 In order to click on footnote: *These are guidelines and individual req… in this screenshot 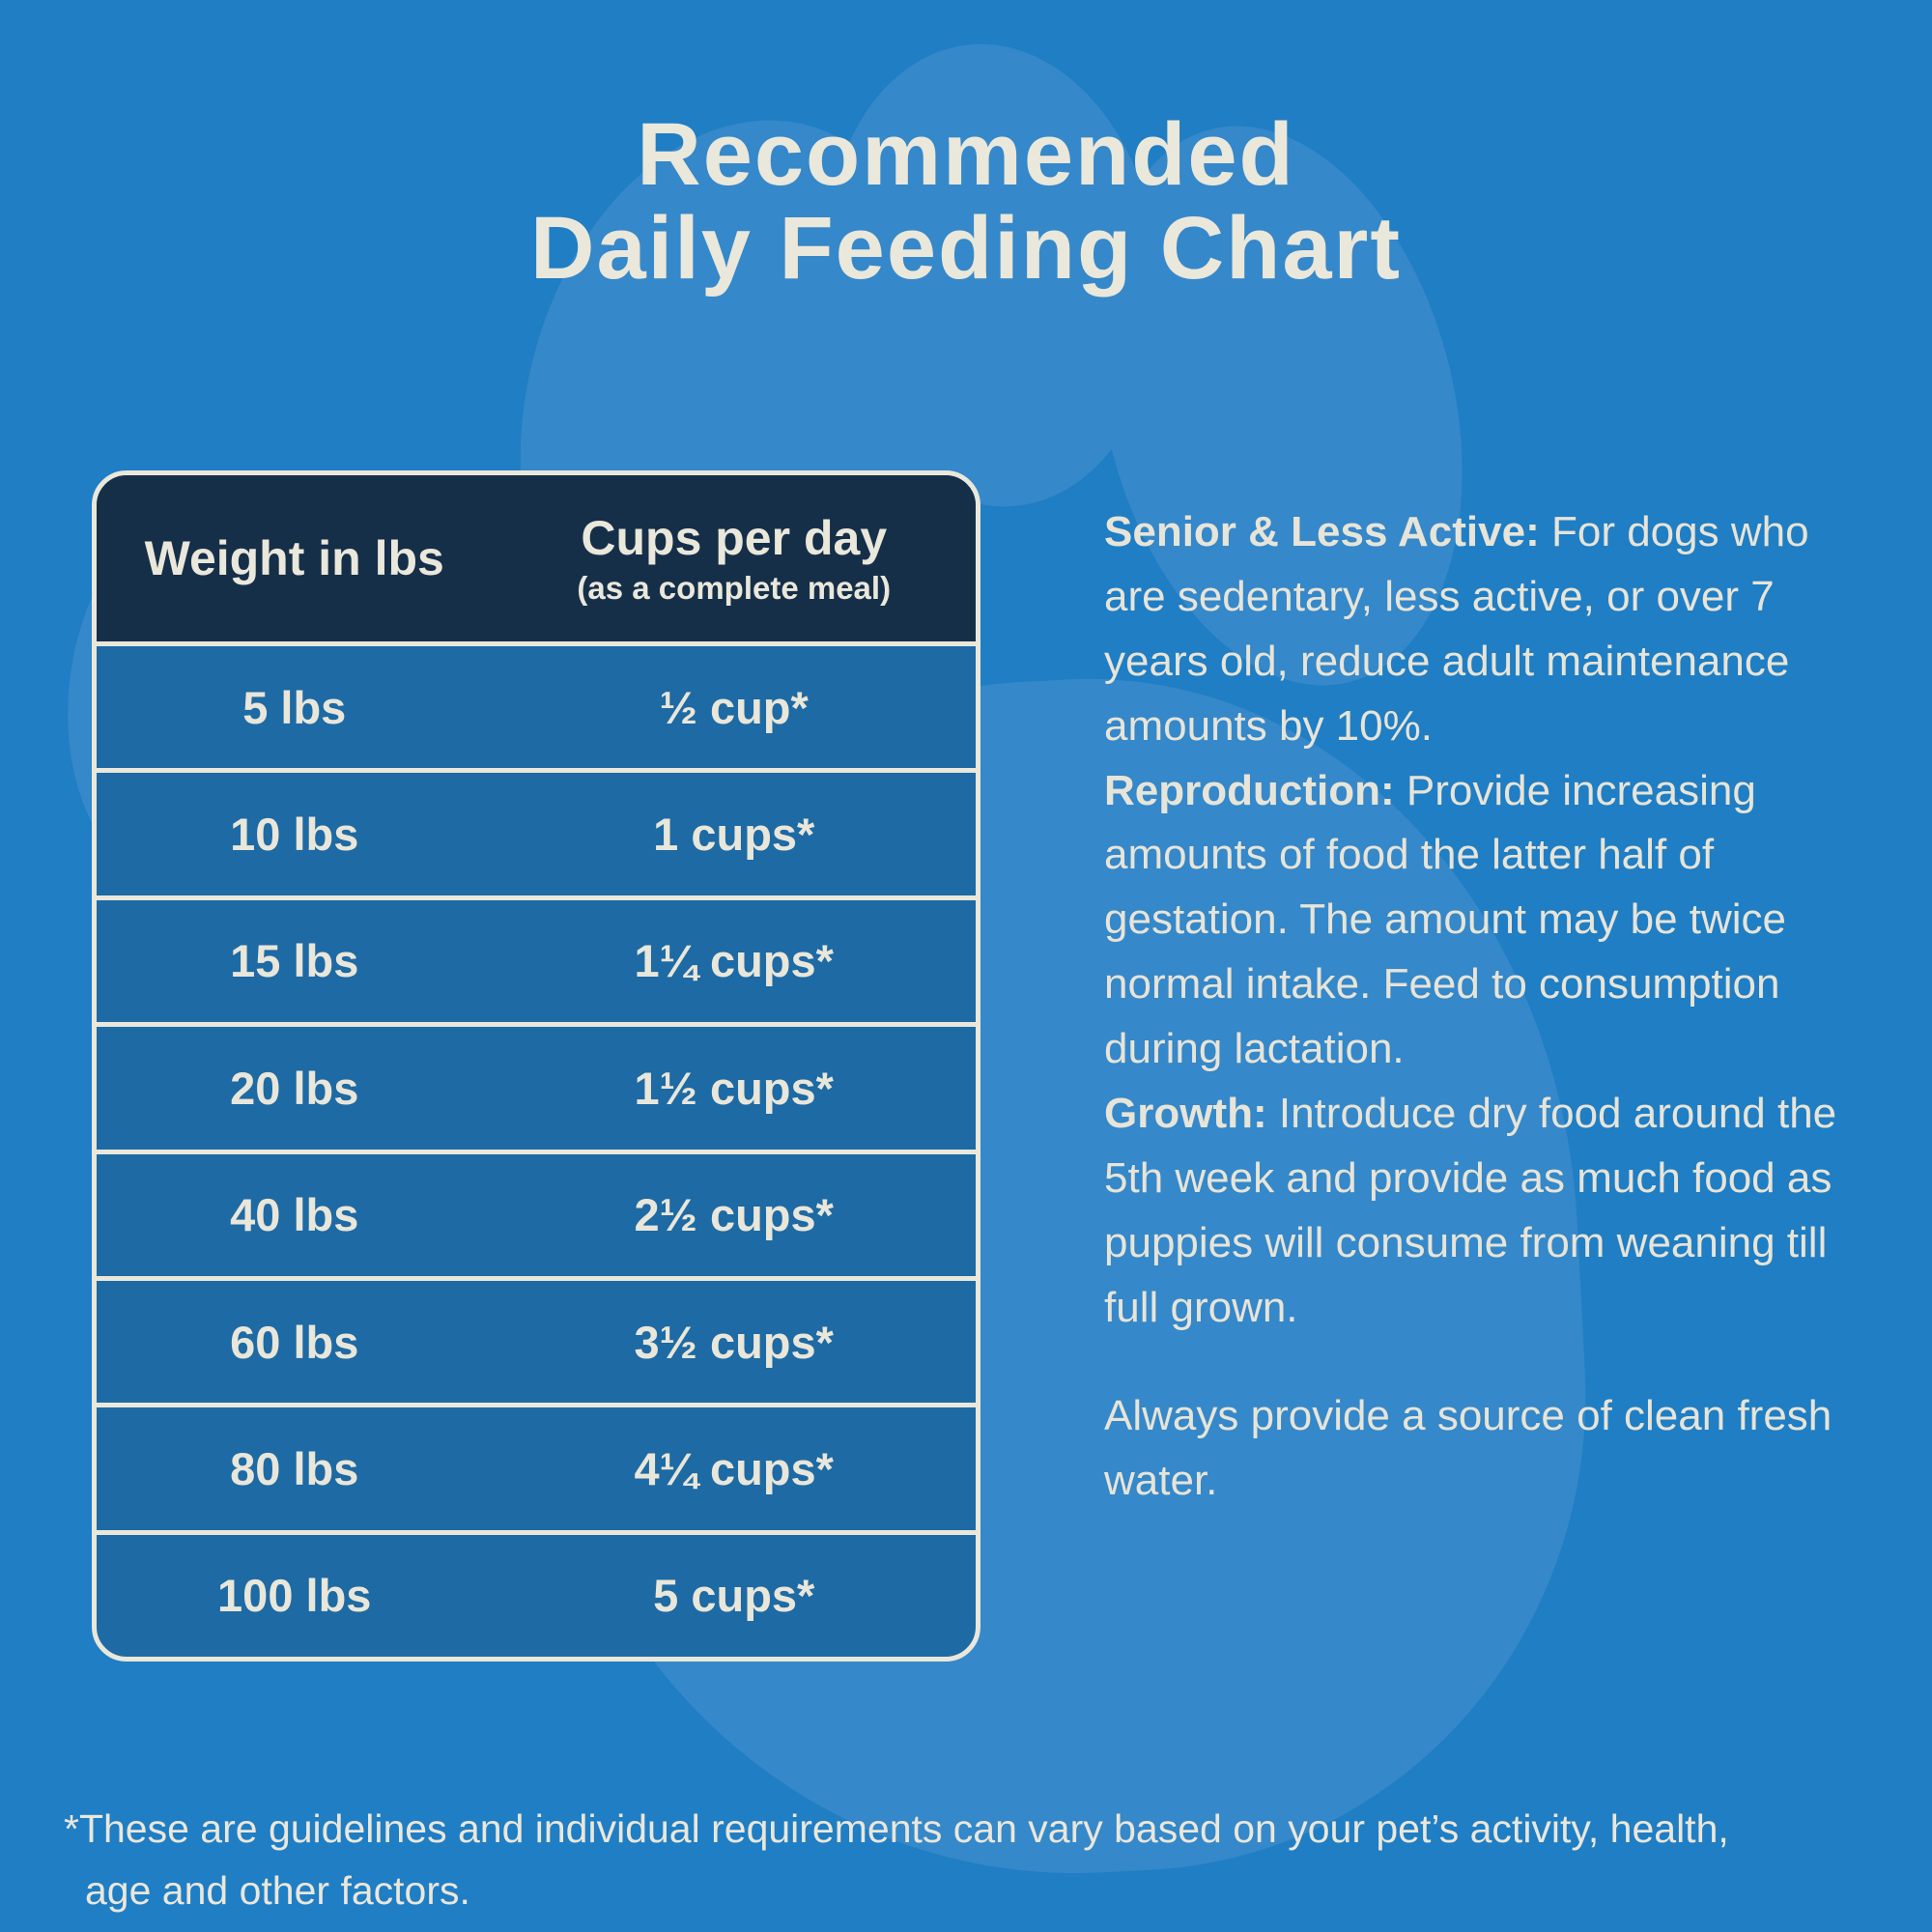, I will do `click(914, 1860)`.